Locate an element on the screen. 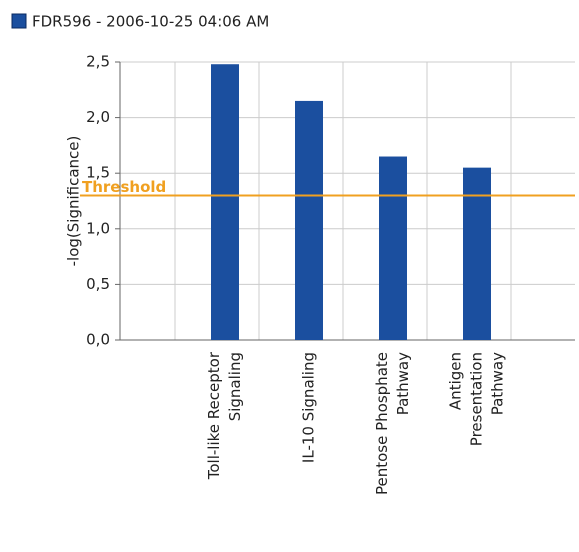 This screenshot has height=552, width=579. y-tick-label: 1,5 is located at coordinates (98, 173).